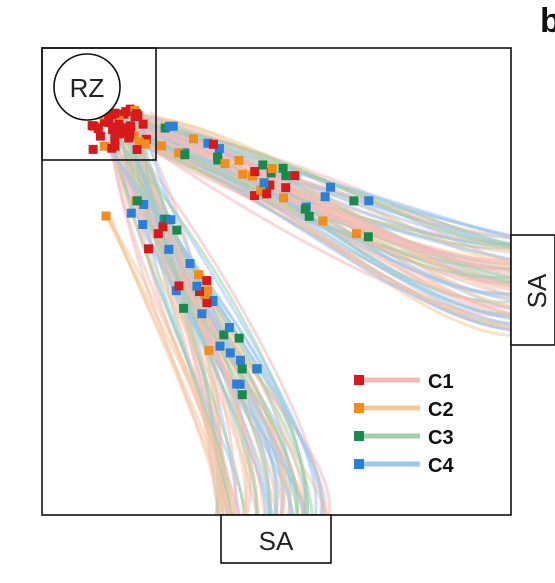 The image size is (555, 583). I want to click on rz-circle, so click(87, 87).